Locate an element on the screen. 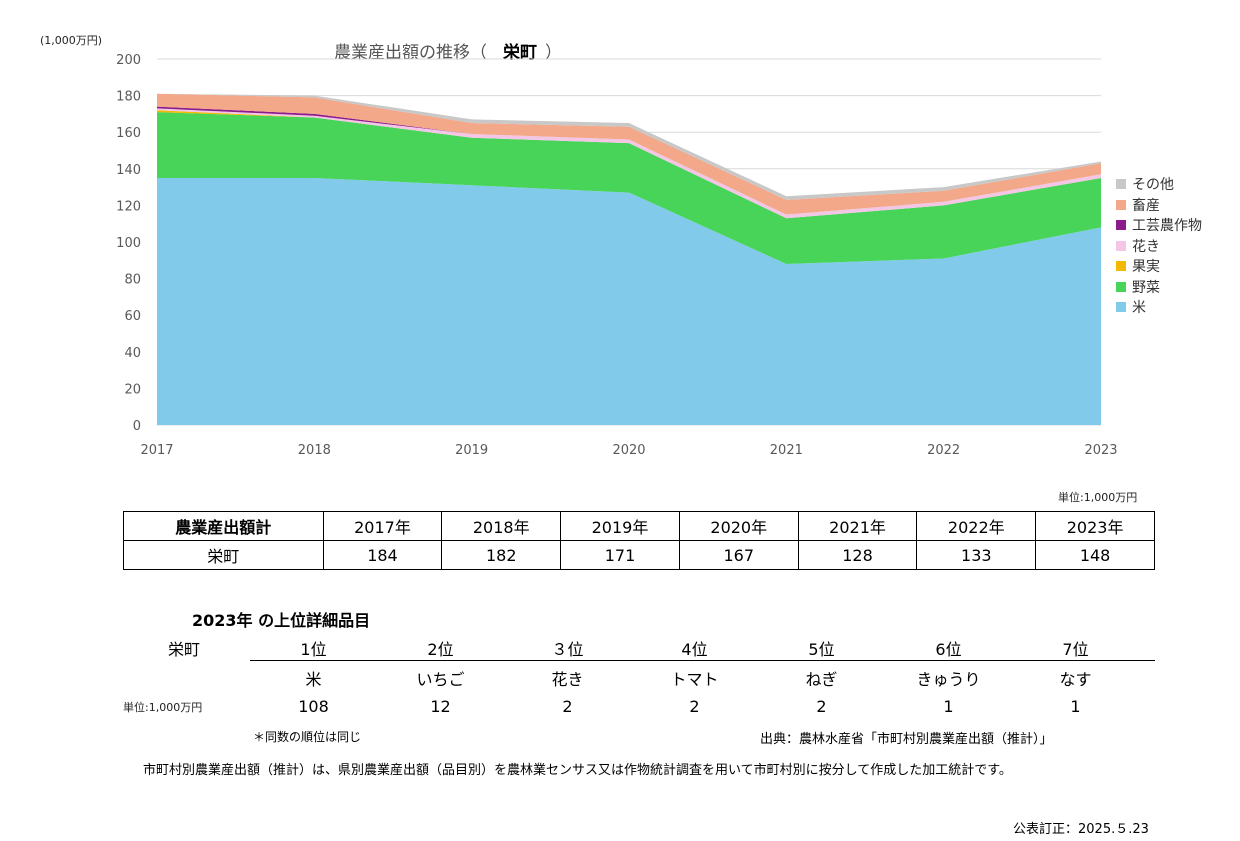 Image resolution: width=1240 pixels, height=841 pixels. legend-item: その他 is located at coordinates (1159, 184).